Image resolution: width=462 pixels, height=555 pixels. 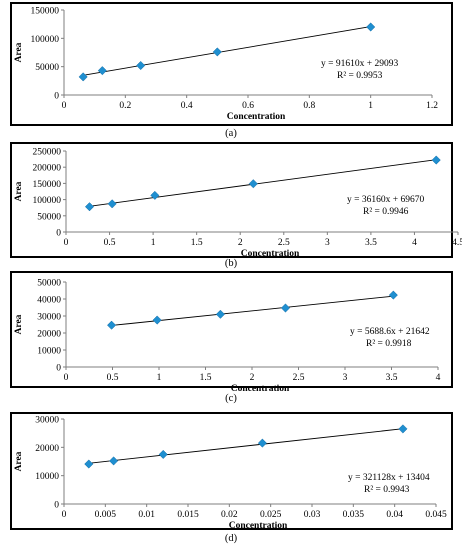 I want to click on trendline-equation: y = 321128x + 13404, so click(x=389, y=478).